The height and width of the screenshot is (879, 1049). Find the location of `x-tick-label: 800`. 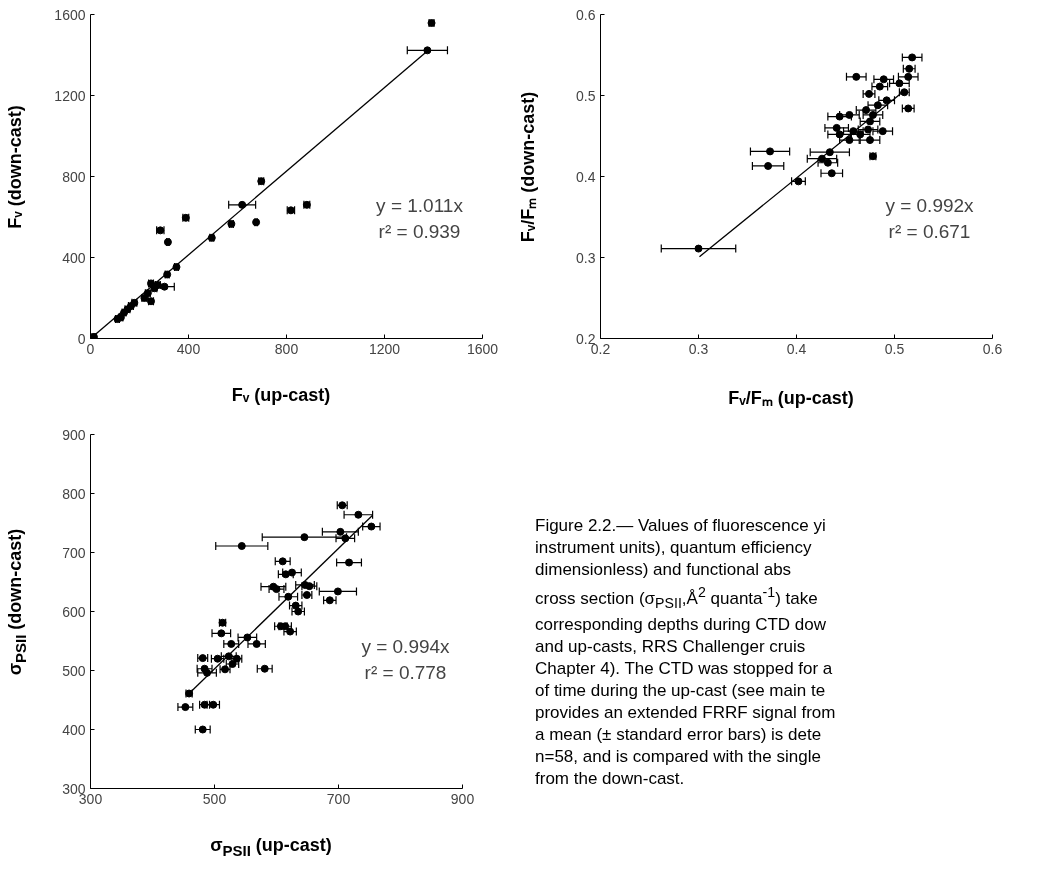

x-tick-label: 800 is located at coordinates (286, 348).